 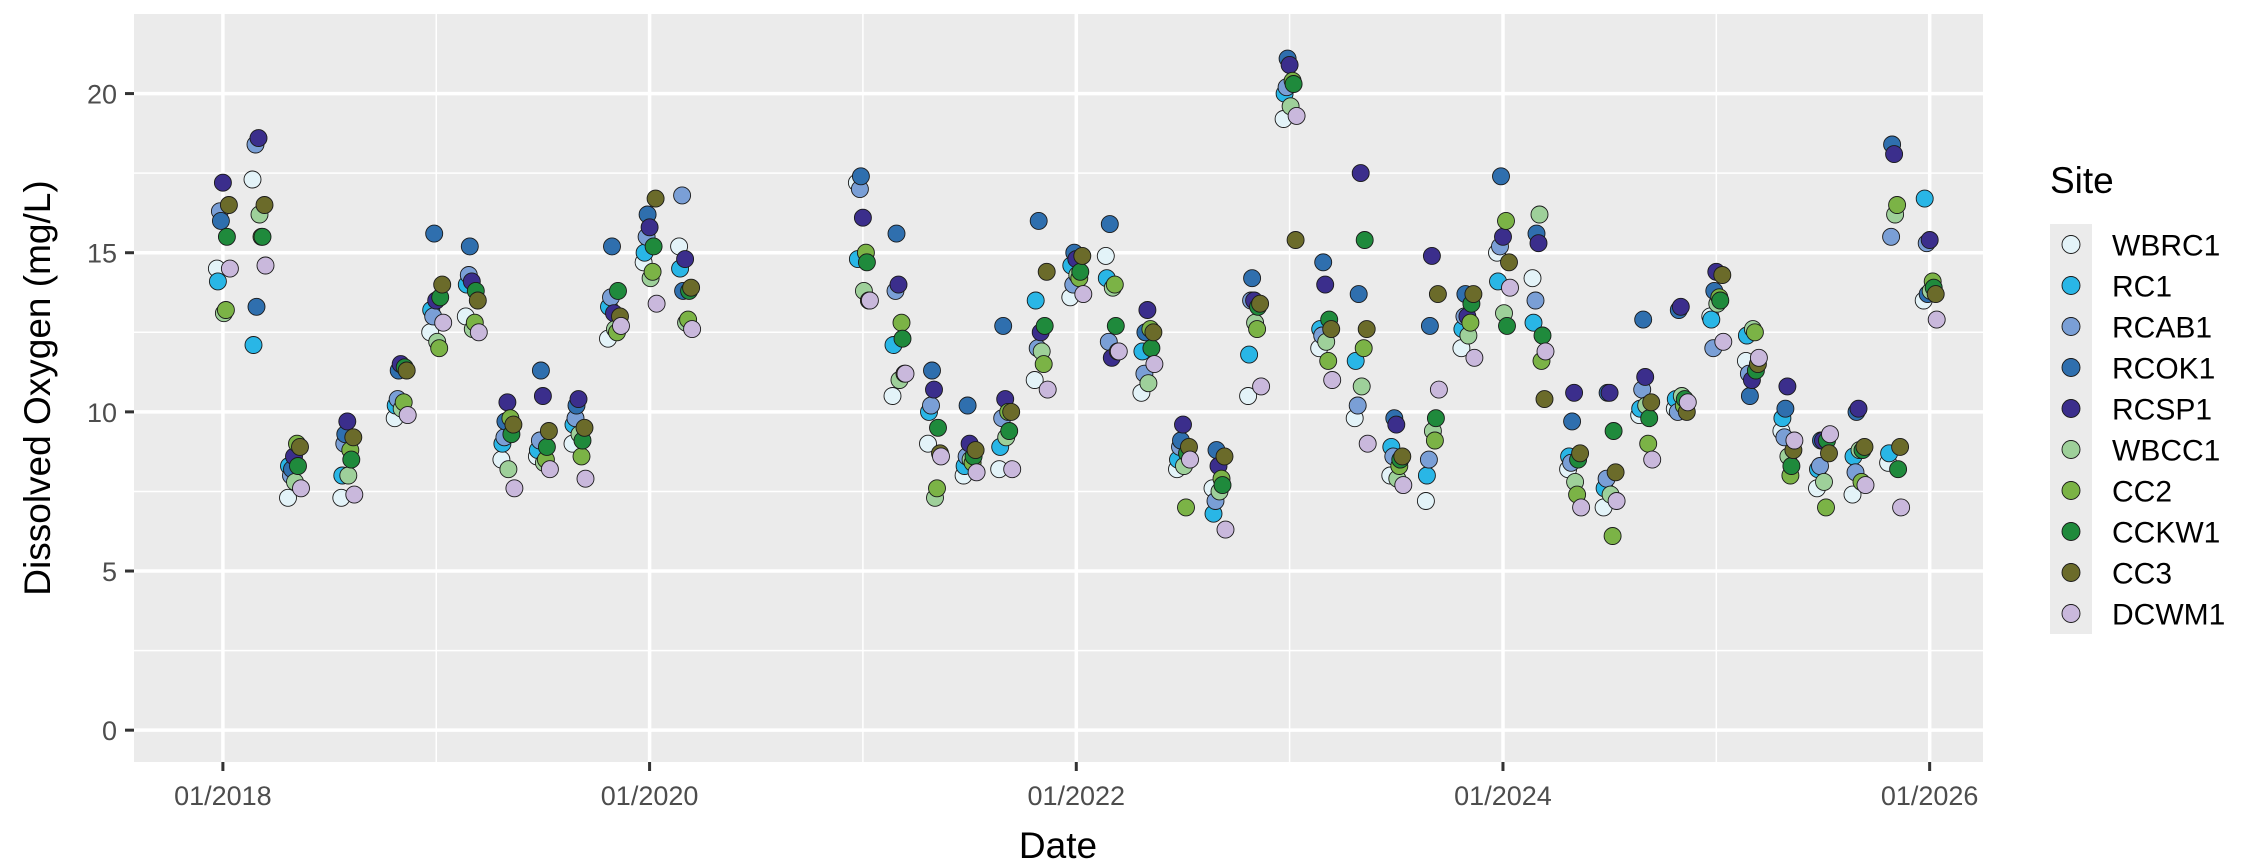 I want to click on legend-key-dcwm1, so click(x=2071, y=613).